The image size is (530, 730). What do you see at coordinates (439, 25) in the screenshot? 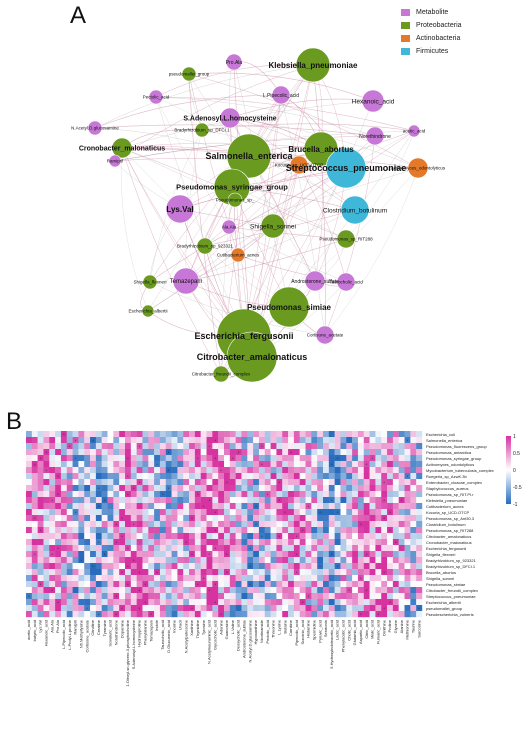
I see `legend-label: Proteobacteria` at bounding box center [439, 25].